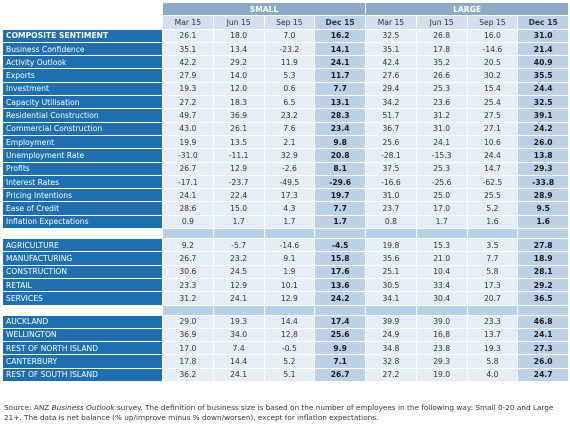 The width and height of the screenshot is (570, 424). I want to click on value-cell: 23.6, so click(441, 102).